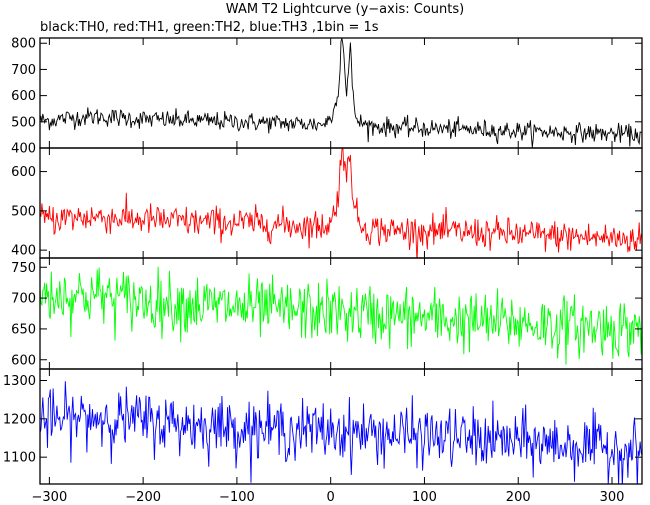 This screenshot has height=505, width=650. I want to click on x-tick-label: 300, so click(612, 497).